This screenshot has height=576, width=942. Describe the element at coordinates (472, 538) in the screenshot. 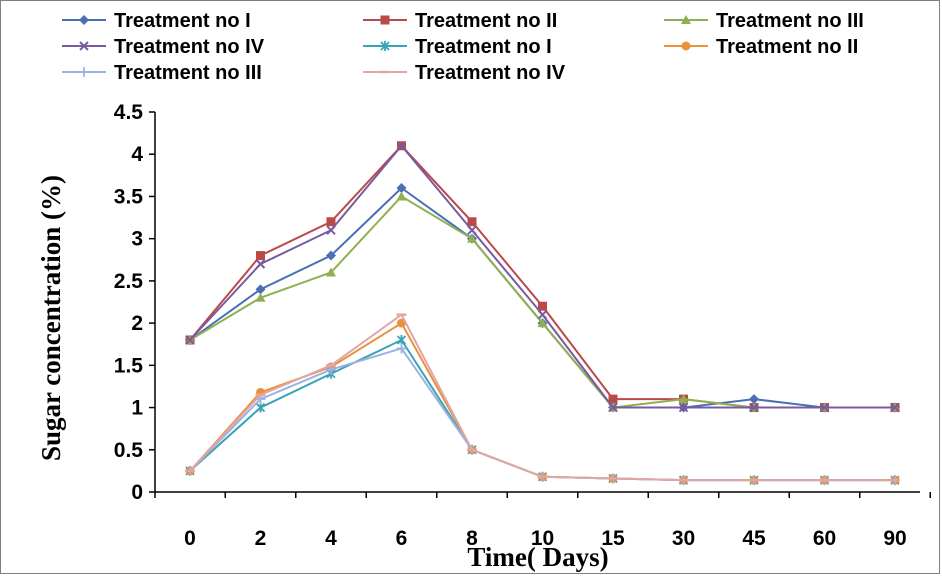

I see `x-tick-label: 8` at that location.